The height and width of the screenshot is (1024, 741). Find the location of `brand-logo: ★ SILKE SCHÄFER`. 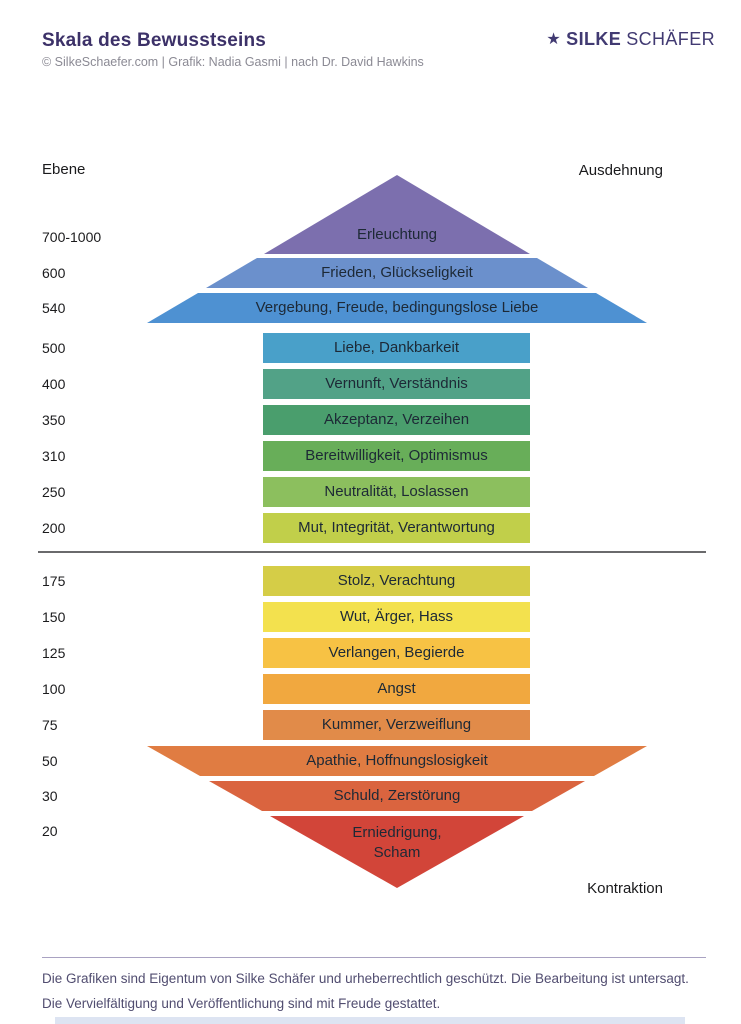

brand-logo: ★ SILKE SCHÄFER is located at coordinates (630, 39).